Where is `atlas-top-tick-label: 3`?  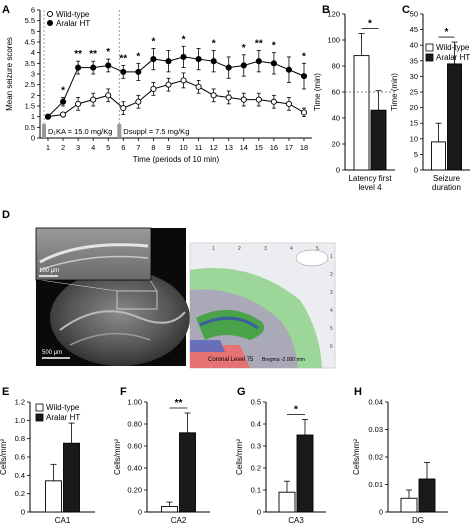
atlas-top-tick-label: 3 is located at coordinates (265, 249).